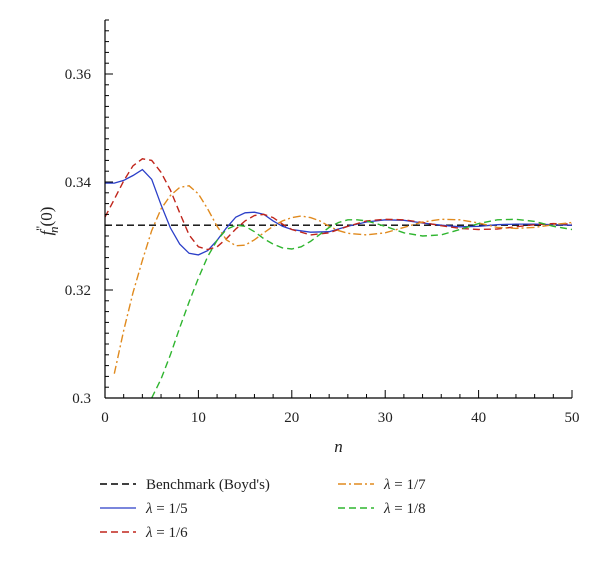  I want to click on y-tick-label: 0.3, so click(81, 399).